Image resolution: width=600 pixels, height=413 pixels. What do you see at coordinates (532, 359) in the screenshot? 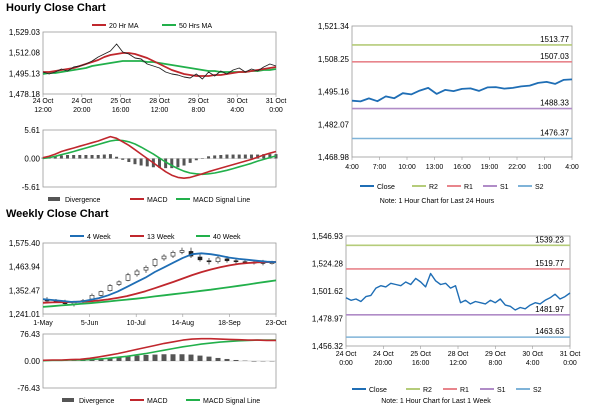
I see `weekly-levels-x-tick: 30 Oct 4:00` at bounding box center [532, 359].